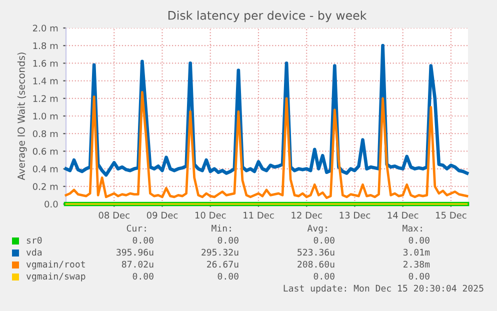 The width and height of the screenshot is (497, 311). Describe the element at coordinates (412, 228) in the screenshot. I see `text: Max:` at that location.